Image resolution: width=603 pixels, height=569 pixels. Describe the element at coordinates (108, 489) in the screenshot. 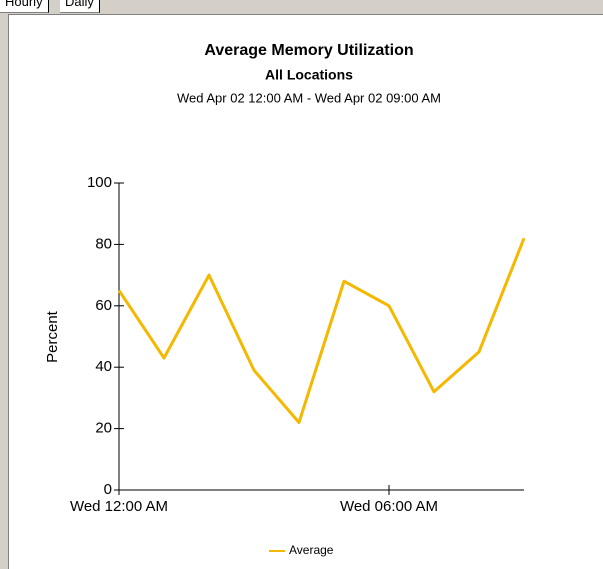

I see `y-tick-label: 0` at that location.